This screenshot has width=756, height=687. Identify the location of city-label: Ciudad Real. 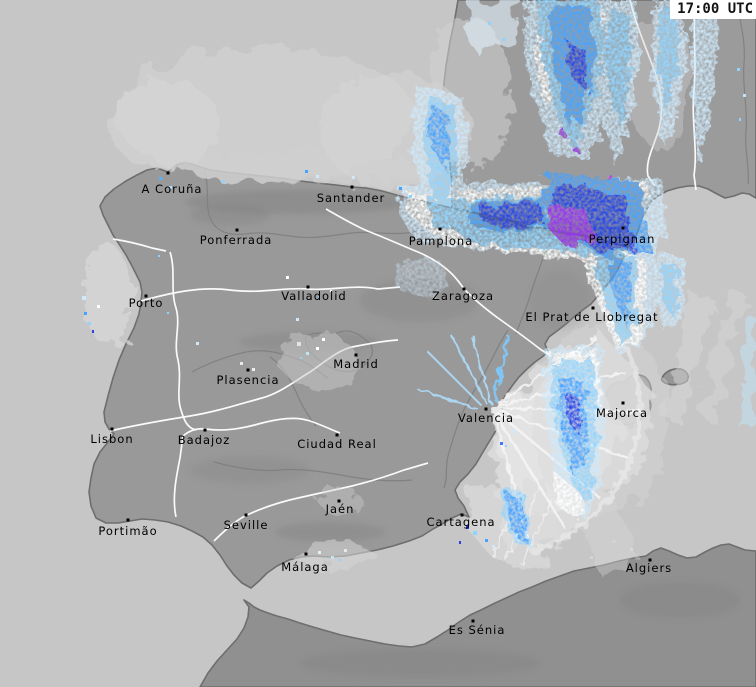
(337, 444).